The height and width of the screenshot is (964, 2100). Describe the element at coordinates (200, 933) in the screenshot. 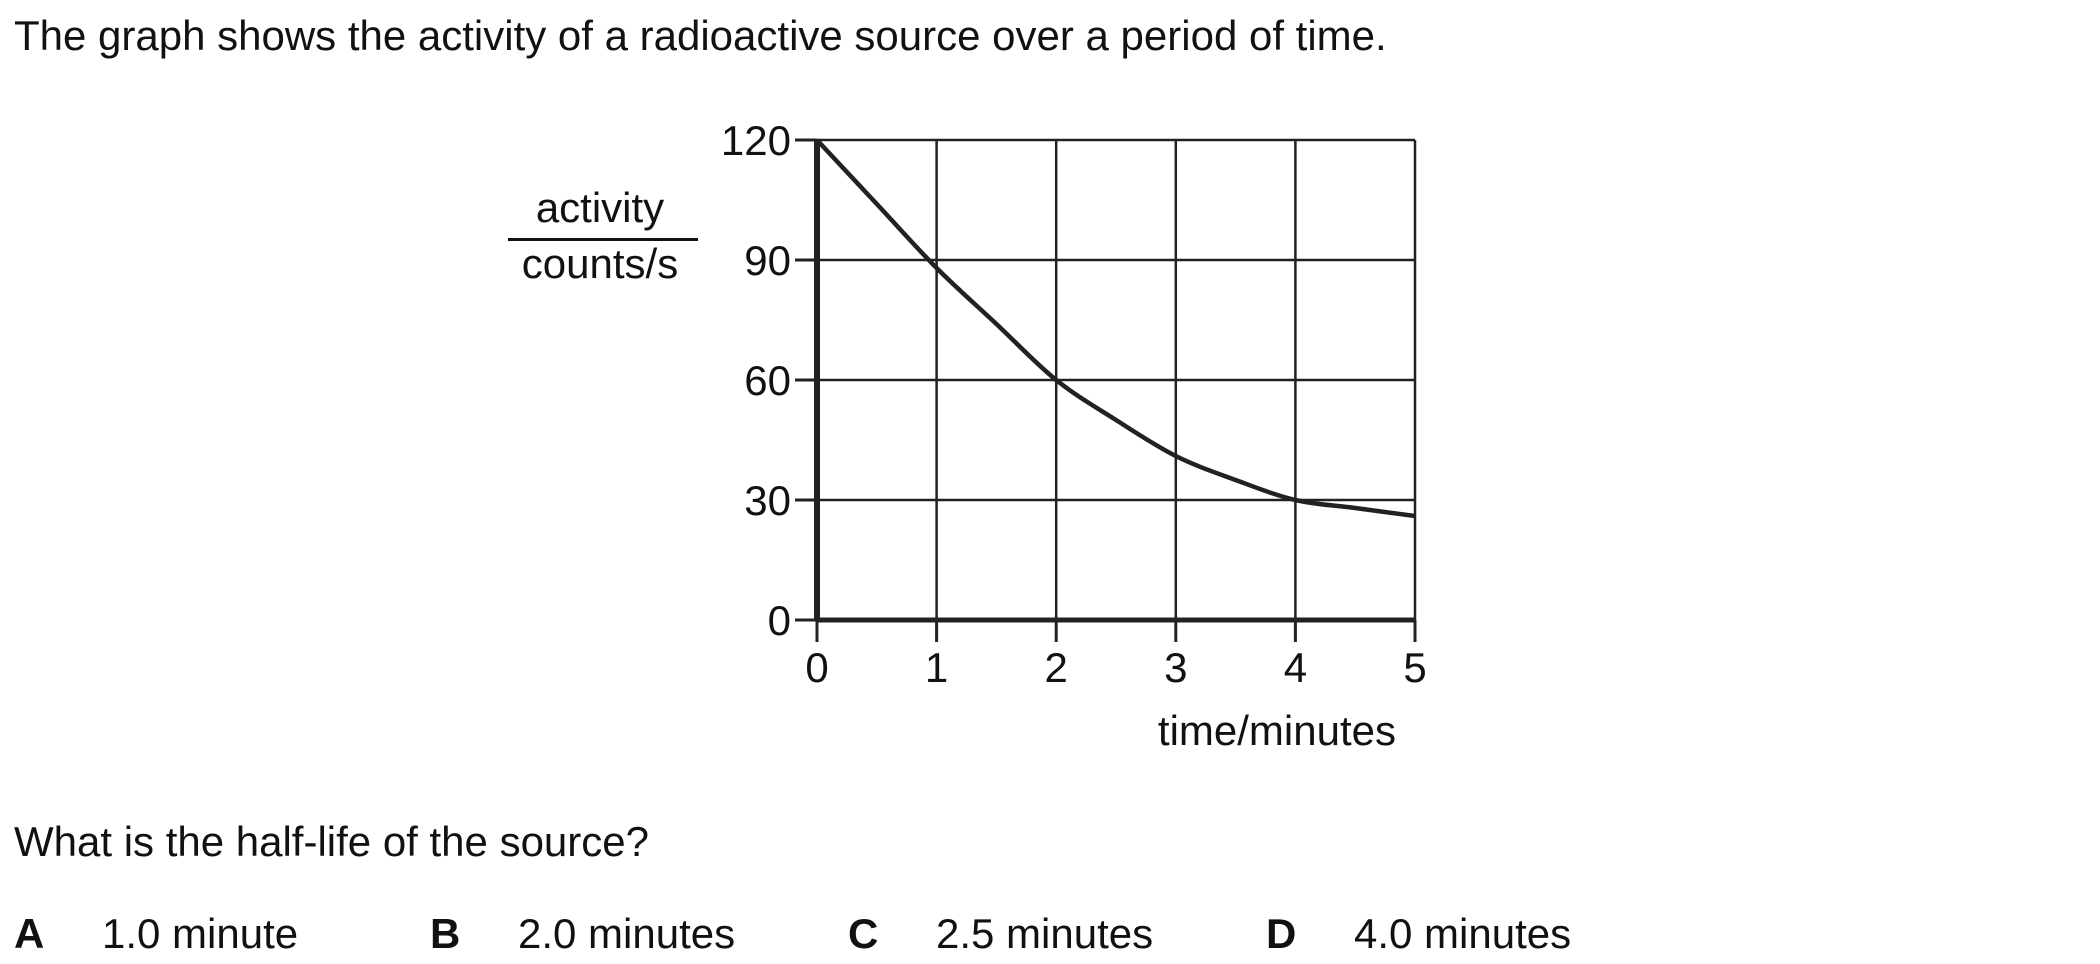

I see `option-a-text: 1.0 minute` at that location.